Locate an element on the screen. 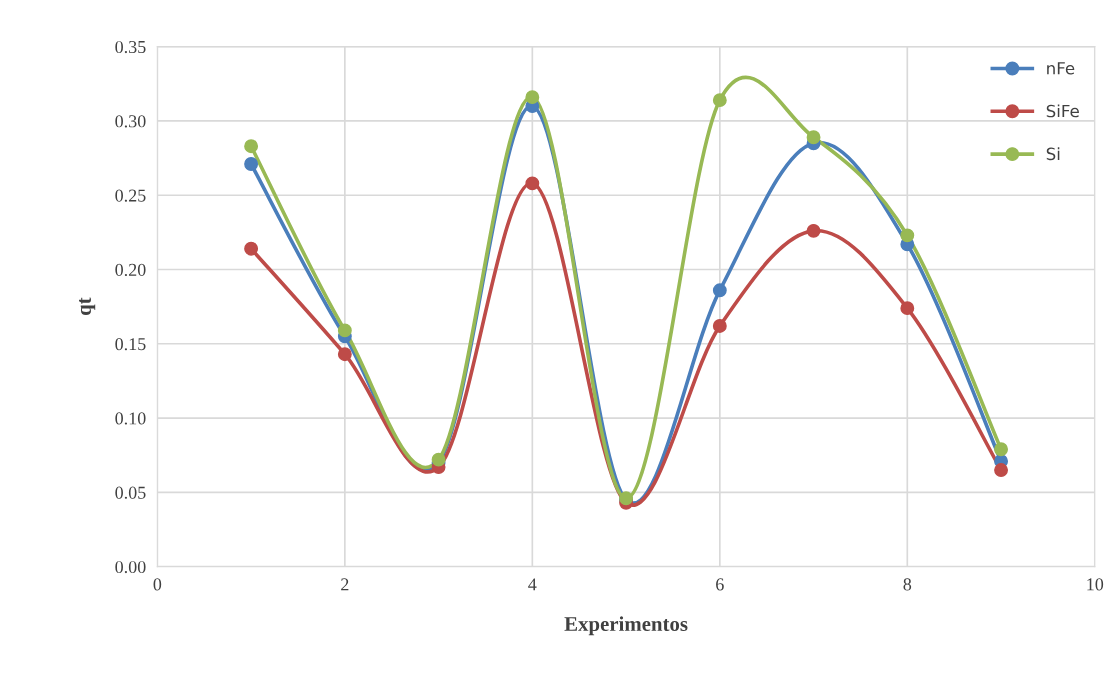 Image resolution: width=1116 pixels, height=686 pixels. y-tick-label: 0.05 is located at coordinates (130, 492).